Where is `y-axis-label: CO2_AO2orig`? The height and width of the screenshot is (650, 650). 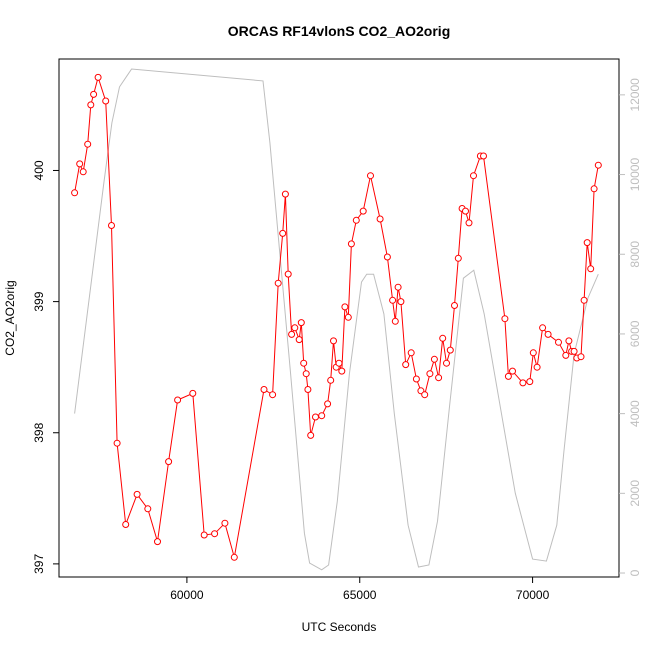 y-axis-label: CO2_AO2orig is located at coordinates (10, 317).